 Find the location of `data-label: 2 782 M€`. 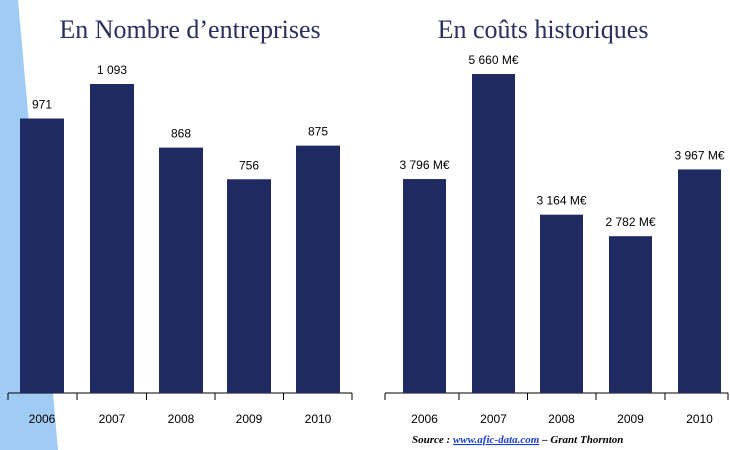

data-label: 2 782 M€ is located at coordinates (630, 222).